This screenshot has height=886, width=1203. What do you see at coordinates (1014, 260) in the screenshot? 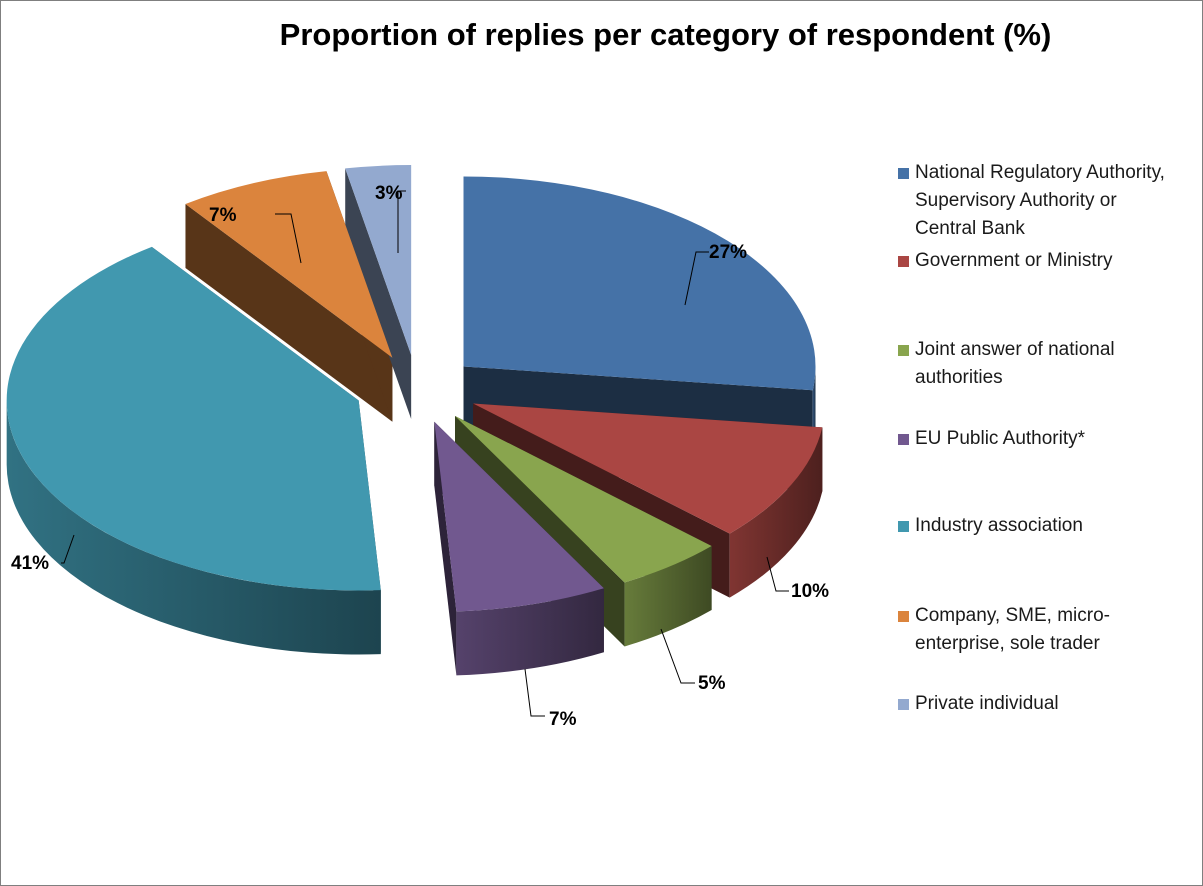
I see `legend-label: Government or Ministry` at bounding box center [1014, 260].